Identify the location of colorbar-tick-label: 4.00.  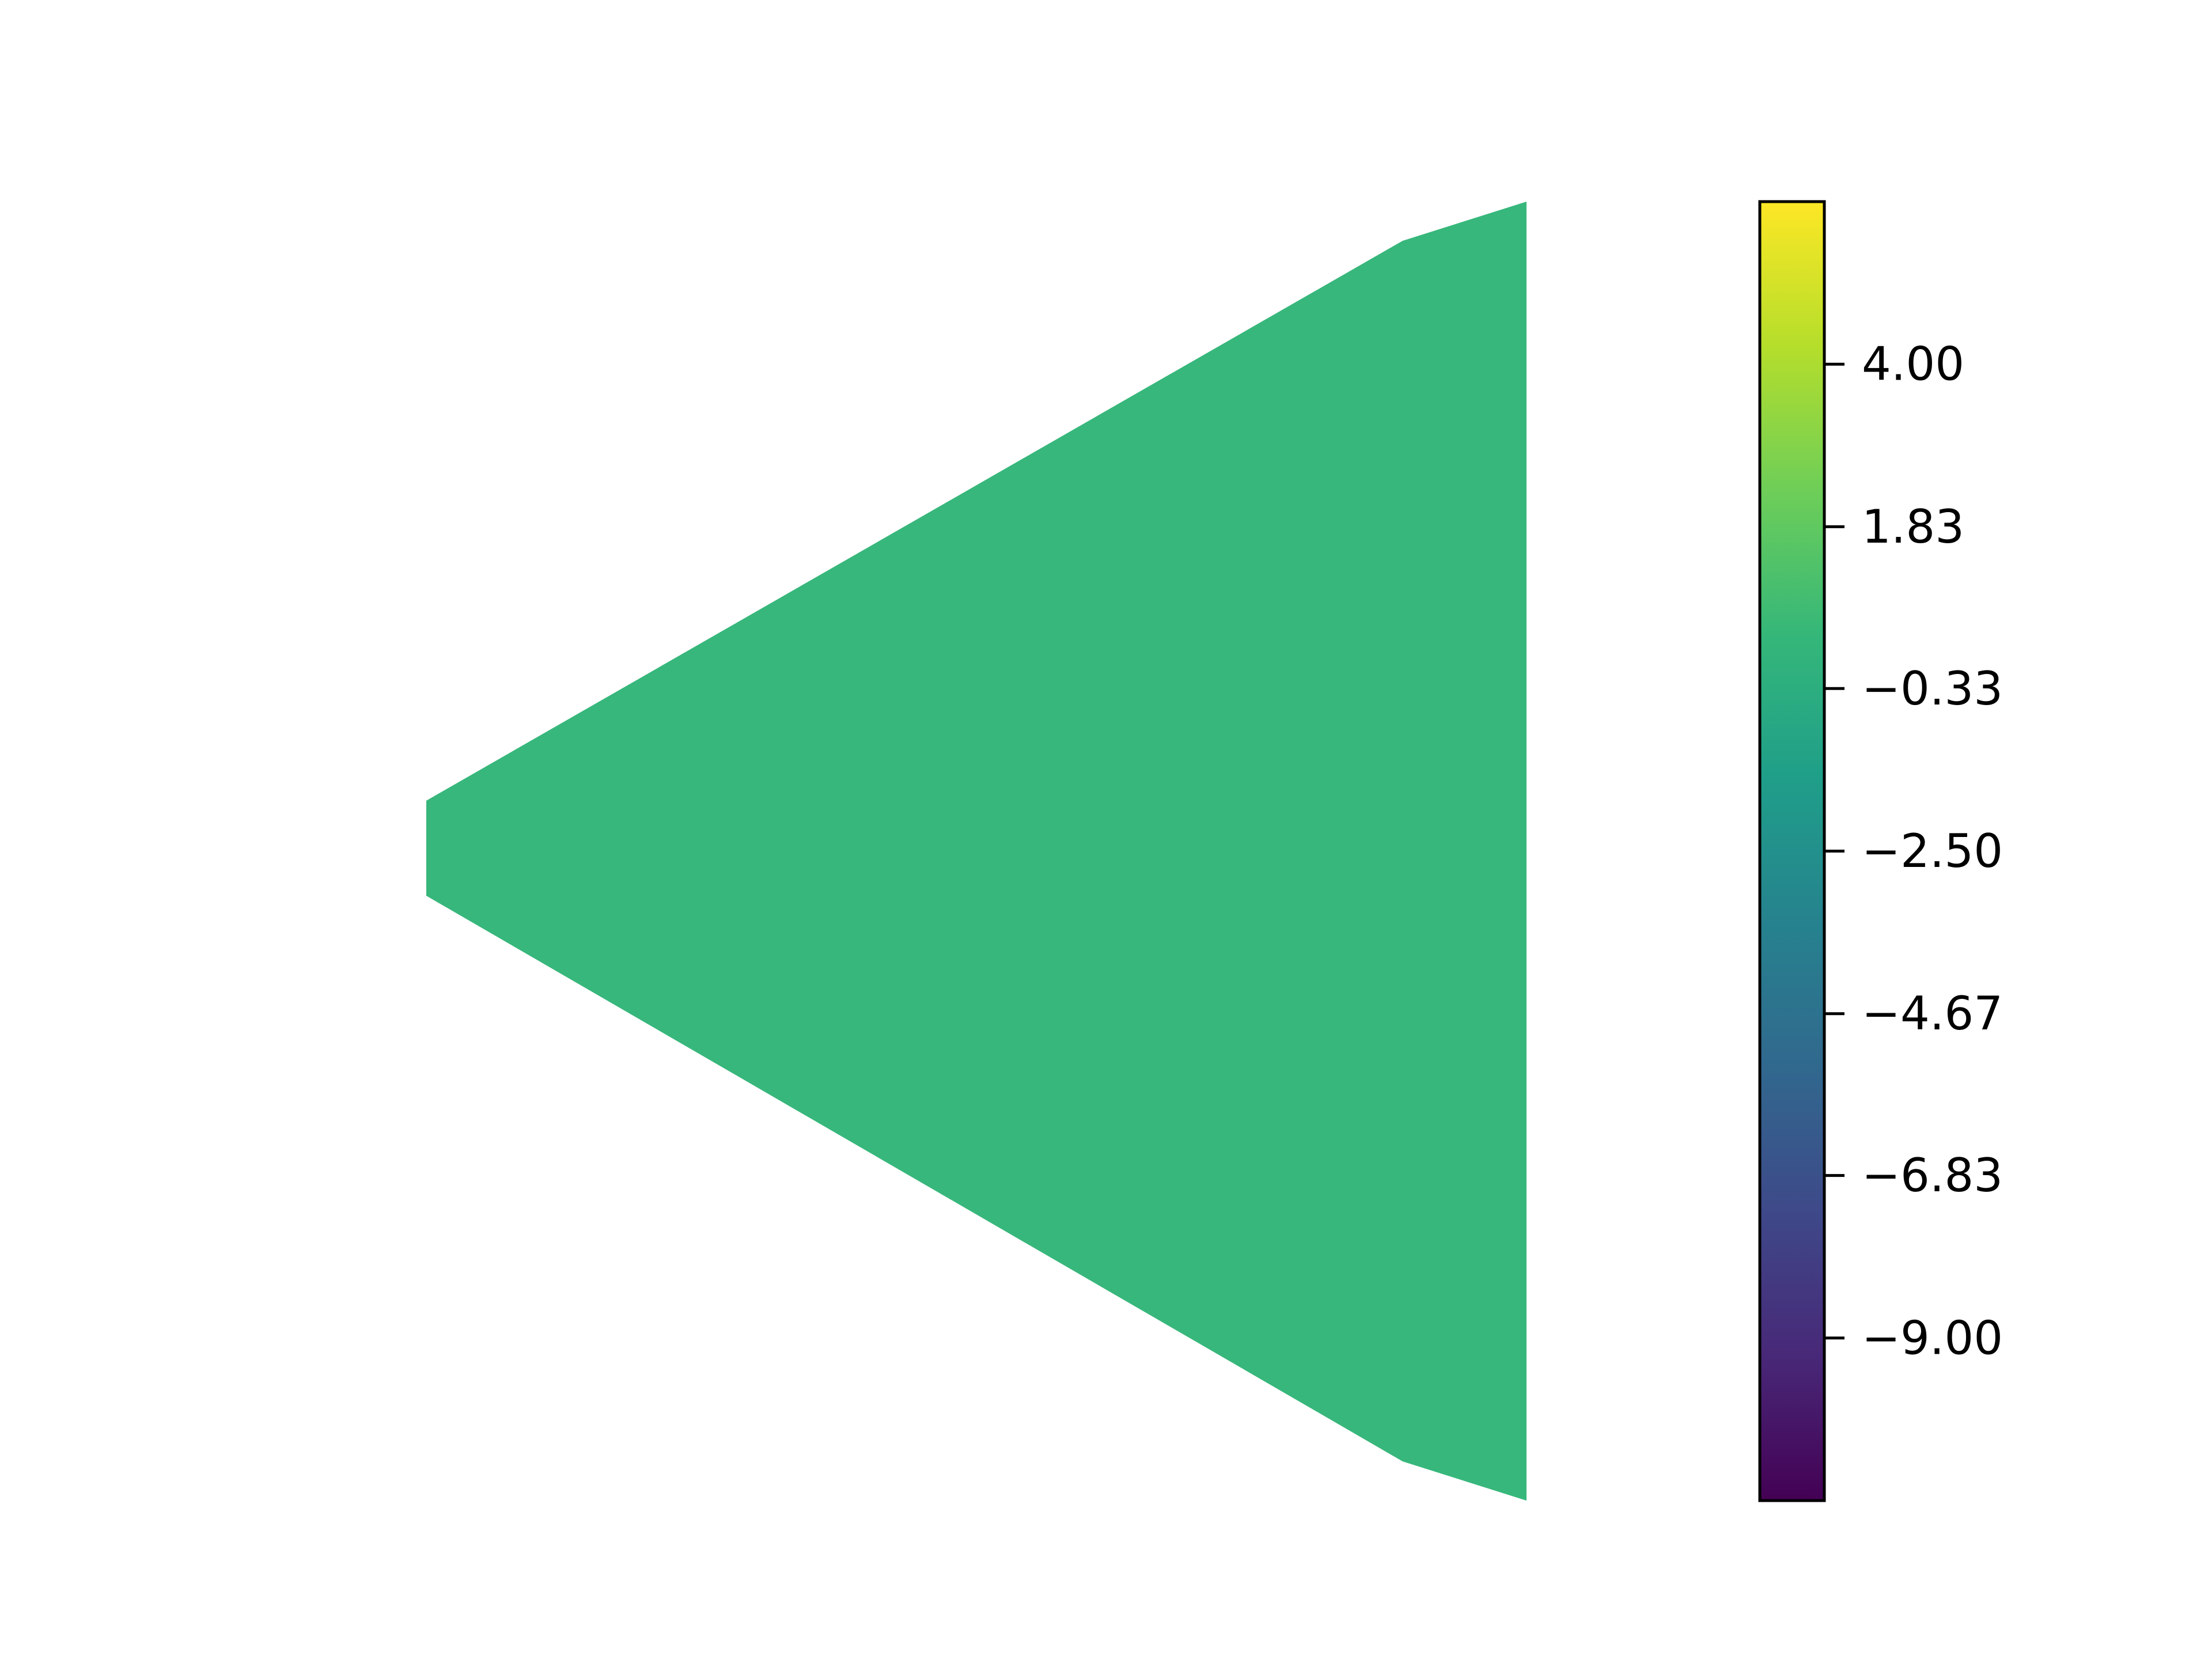
(1913, 364).